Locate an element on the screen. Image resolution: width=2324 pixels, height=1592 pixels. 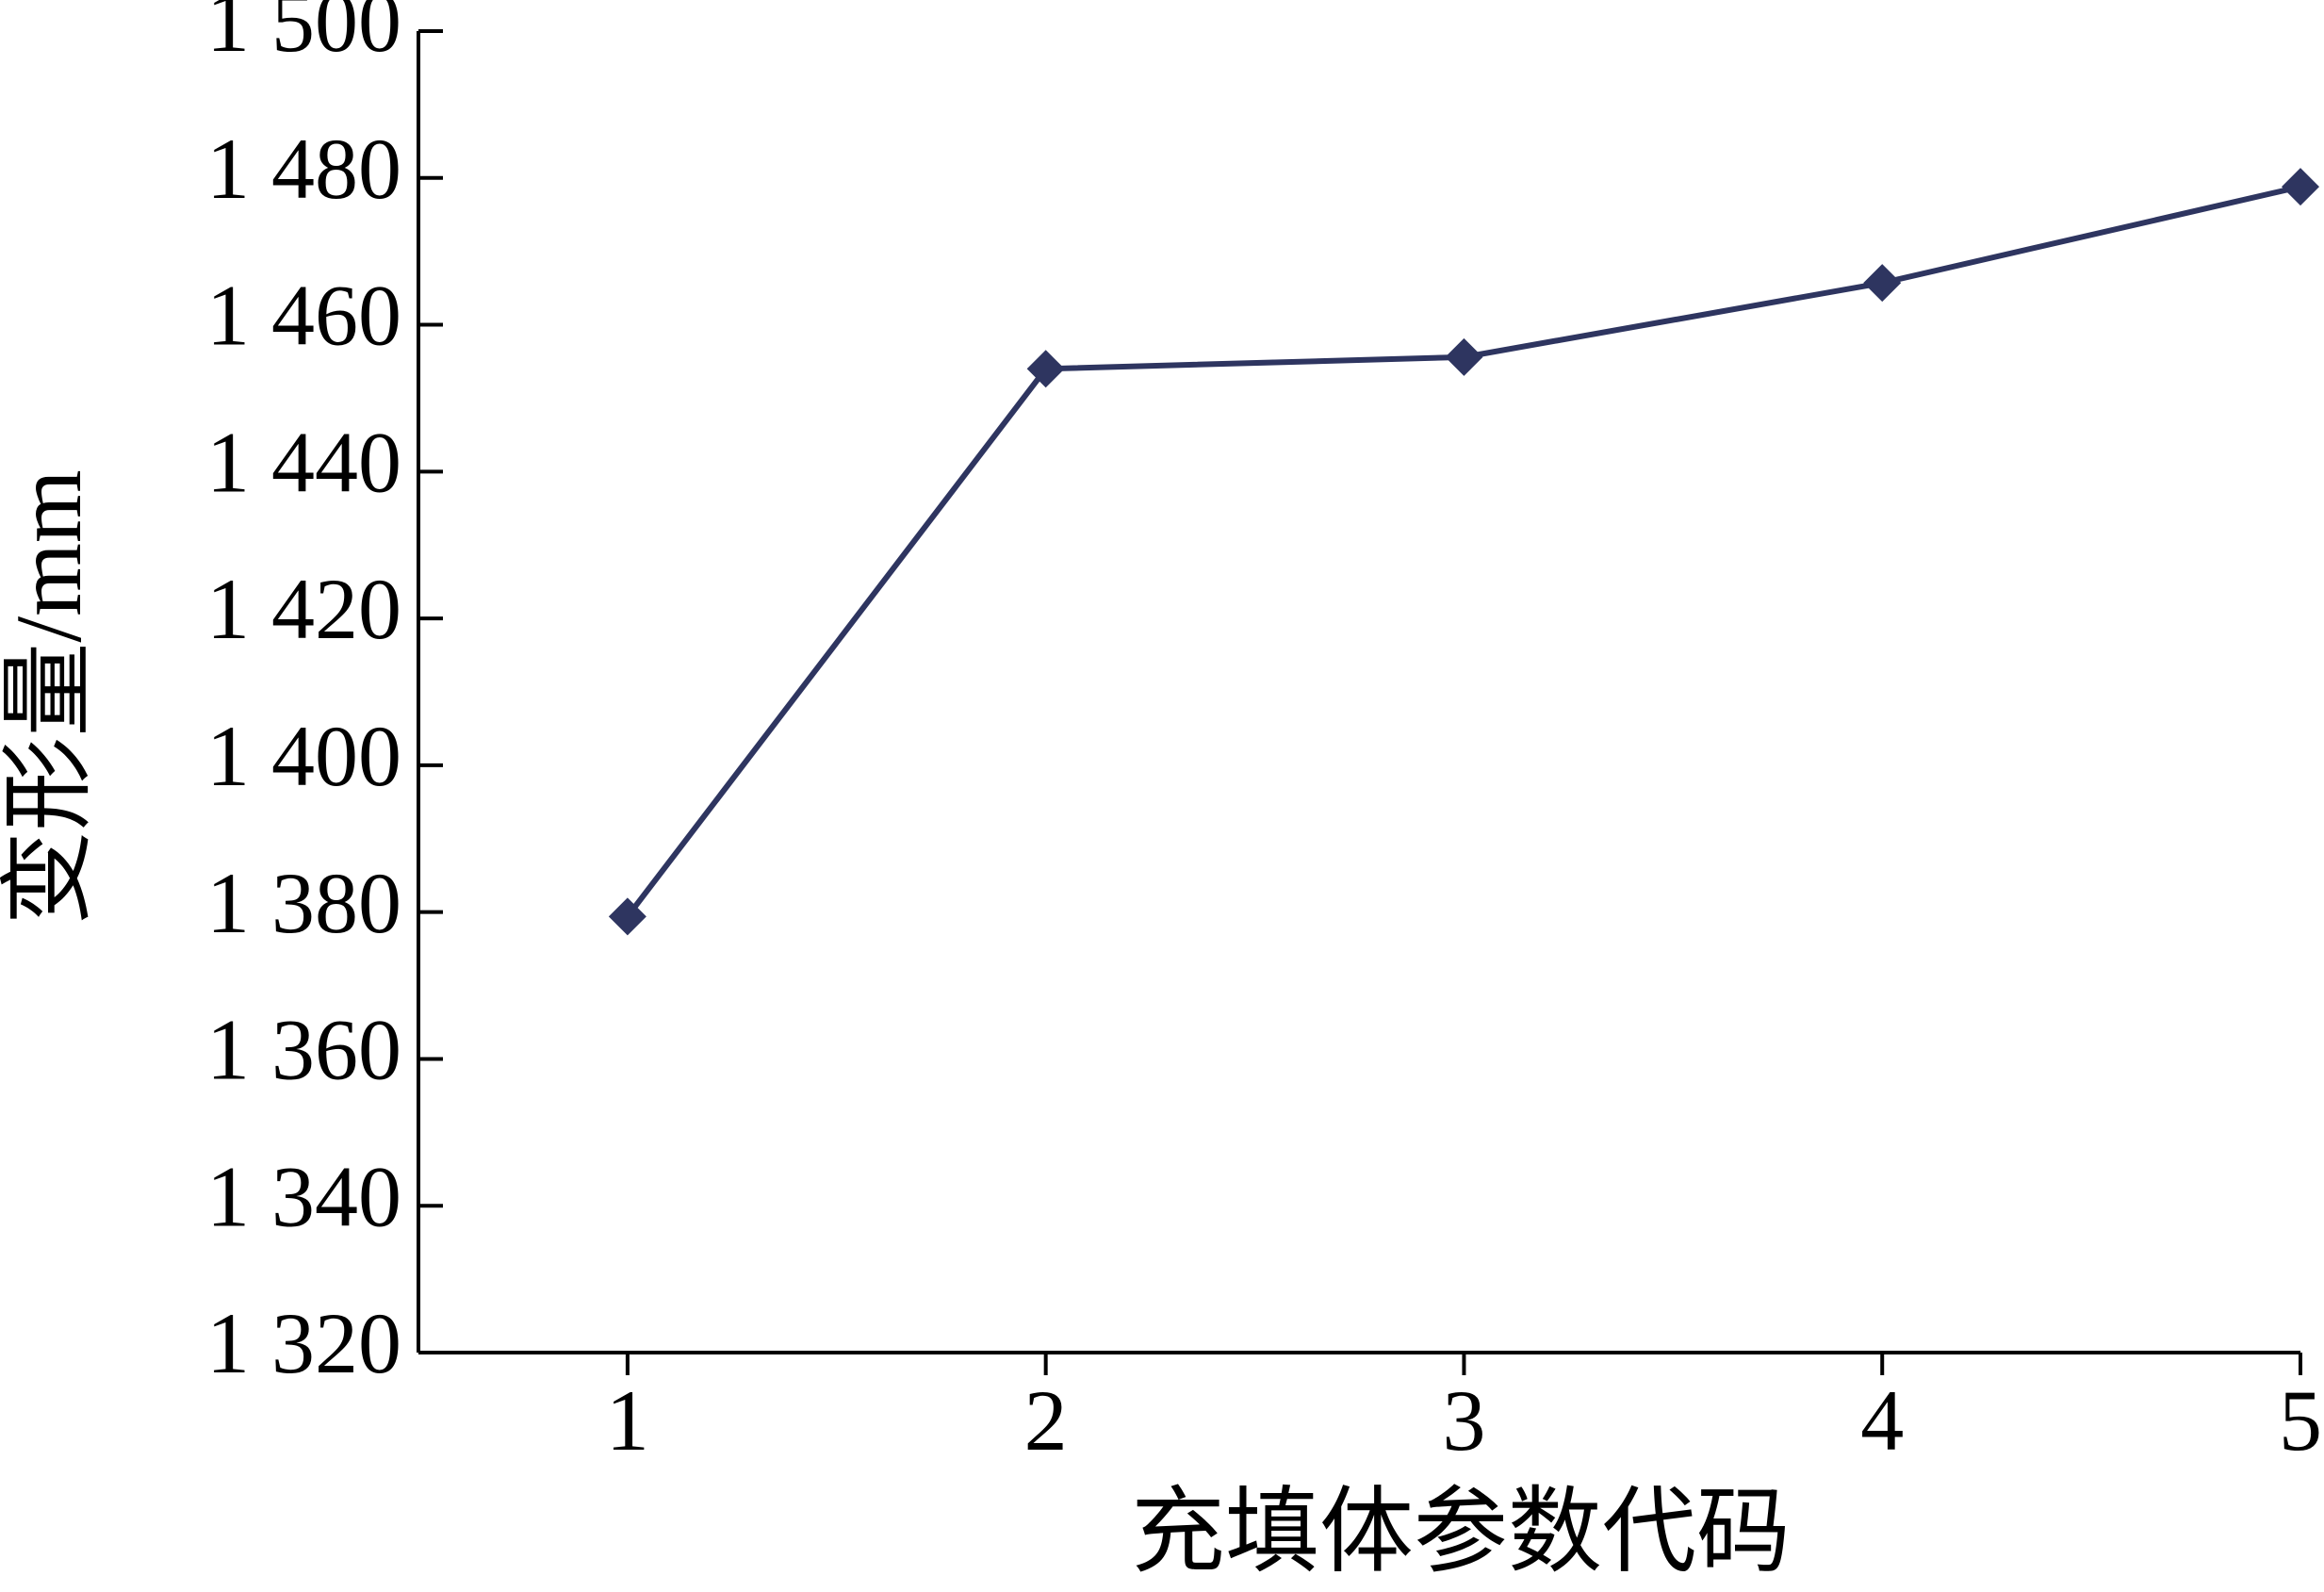
x-axis-title: 充填体参数代码 is located at coordinates (1461, 1532).